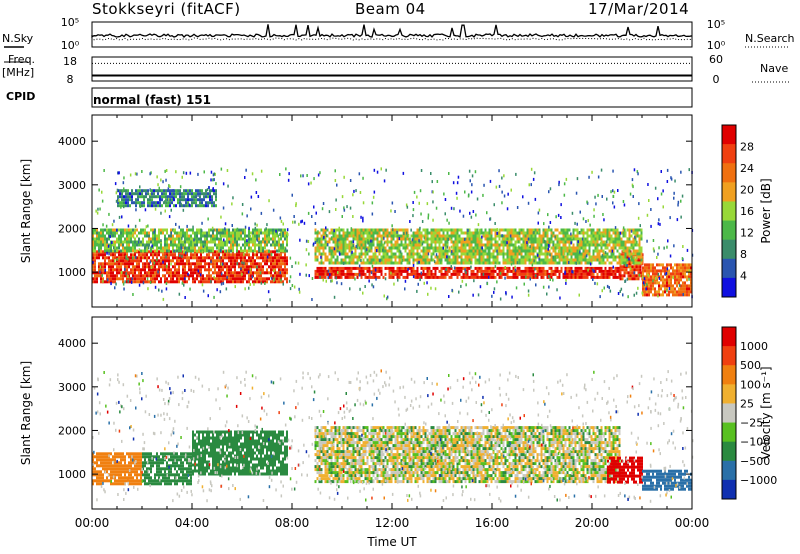  I want to click on noise-panel-frame, so click(392, 34).